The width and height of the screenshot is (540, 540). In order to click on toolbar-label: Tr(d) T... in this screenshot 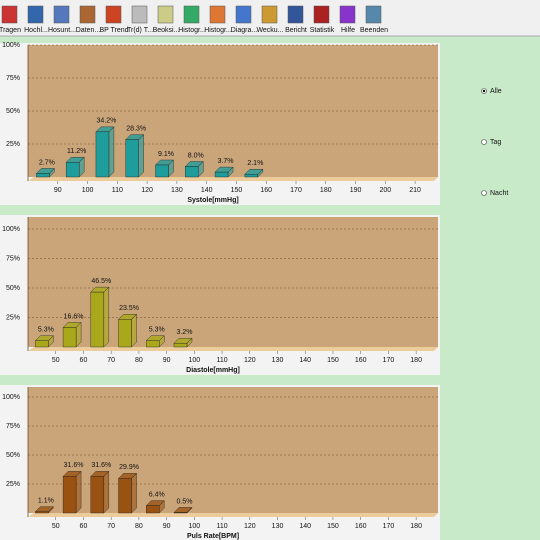, I will do `click(140, 30)`.